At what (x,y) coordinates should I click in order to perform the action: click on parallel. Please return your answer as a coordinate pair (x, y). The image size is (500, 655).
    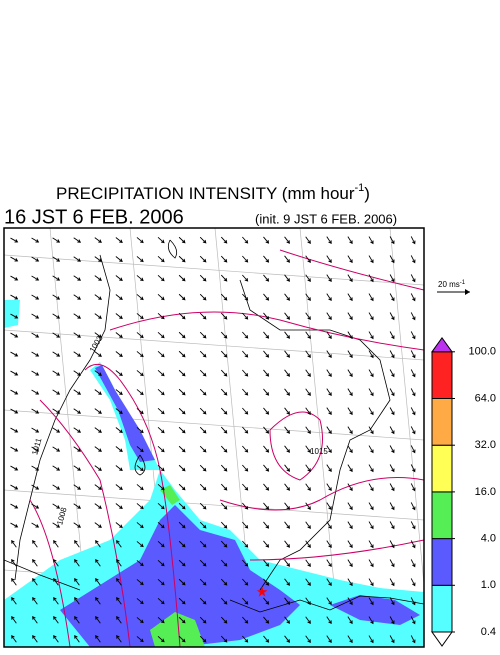
    Looking at the image, I should click on (214, 425).